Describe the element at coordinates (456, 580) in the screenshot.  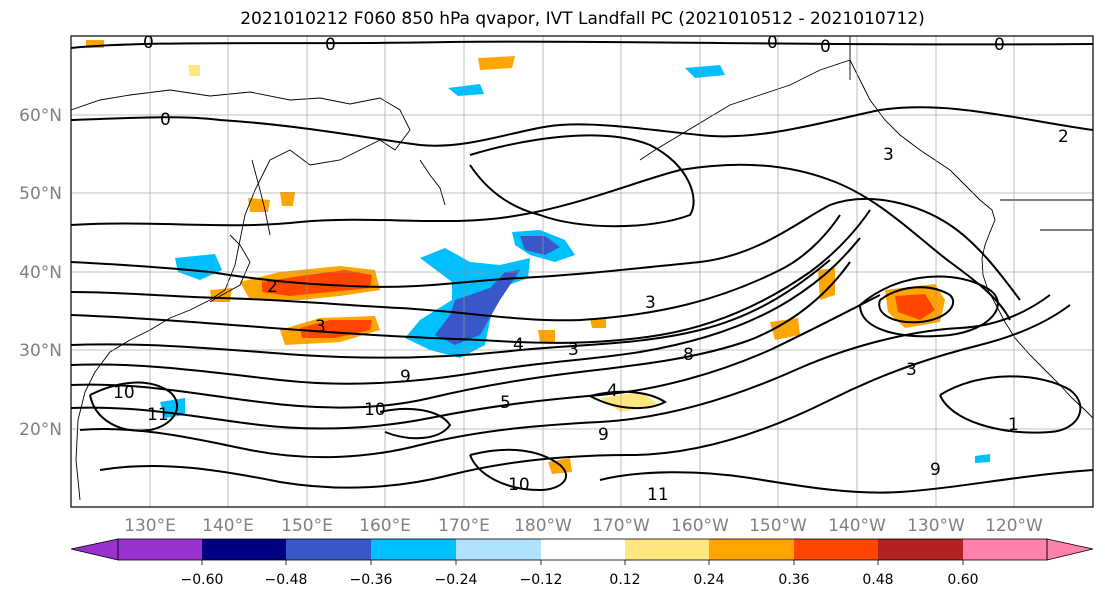
I see `colorbar-tick-label: −0.24` at that location.